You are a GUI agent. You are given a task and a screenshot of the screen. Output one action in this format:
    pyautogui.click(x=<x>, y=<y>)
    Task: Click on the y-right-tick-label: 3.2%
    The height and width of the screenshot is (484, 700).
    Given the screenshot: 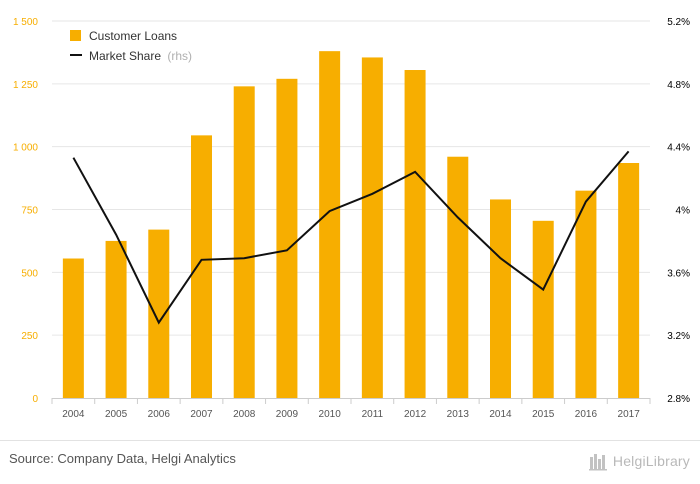 What is the action you would take?
    pyautogui.click(x=678, y=336)
    